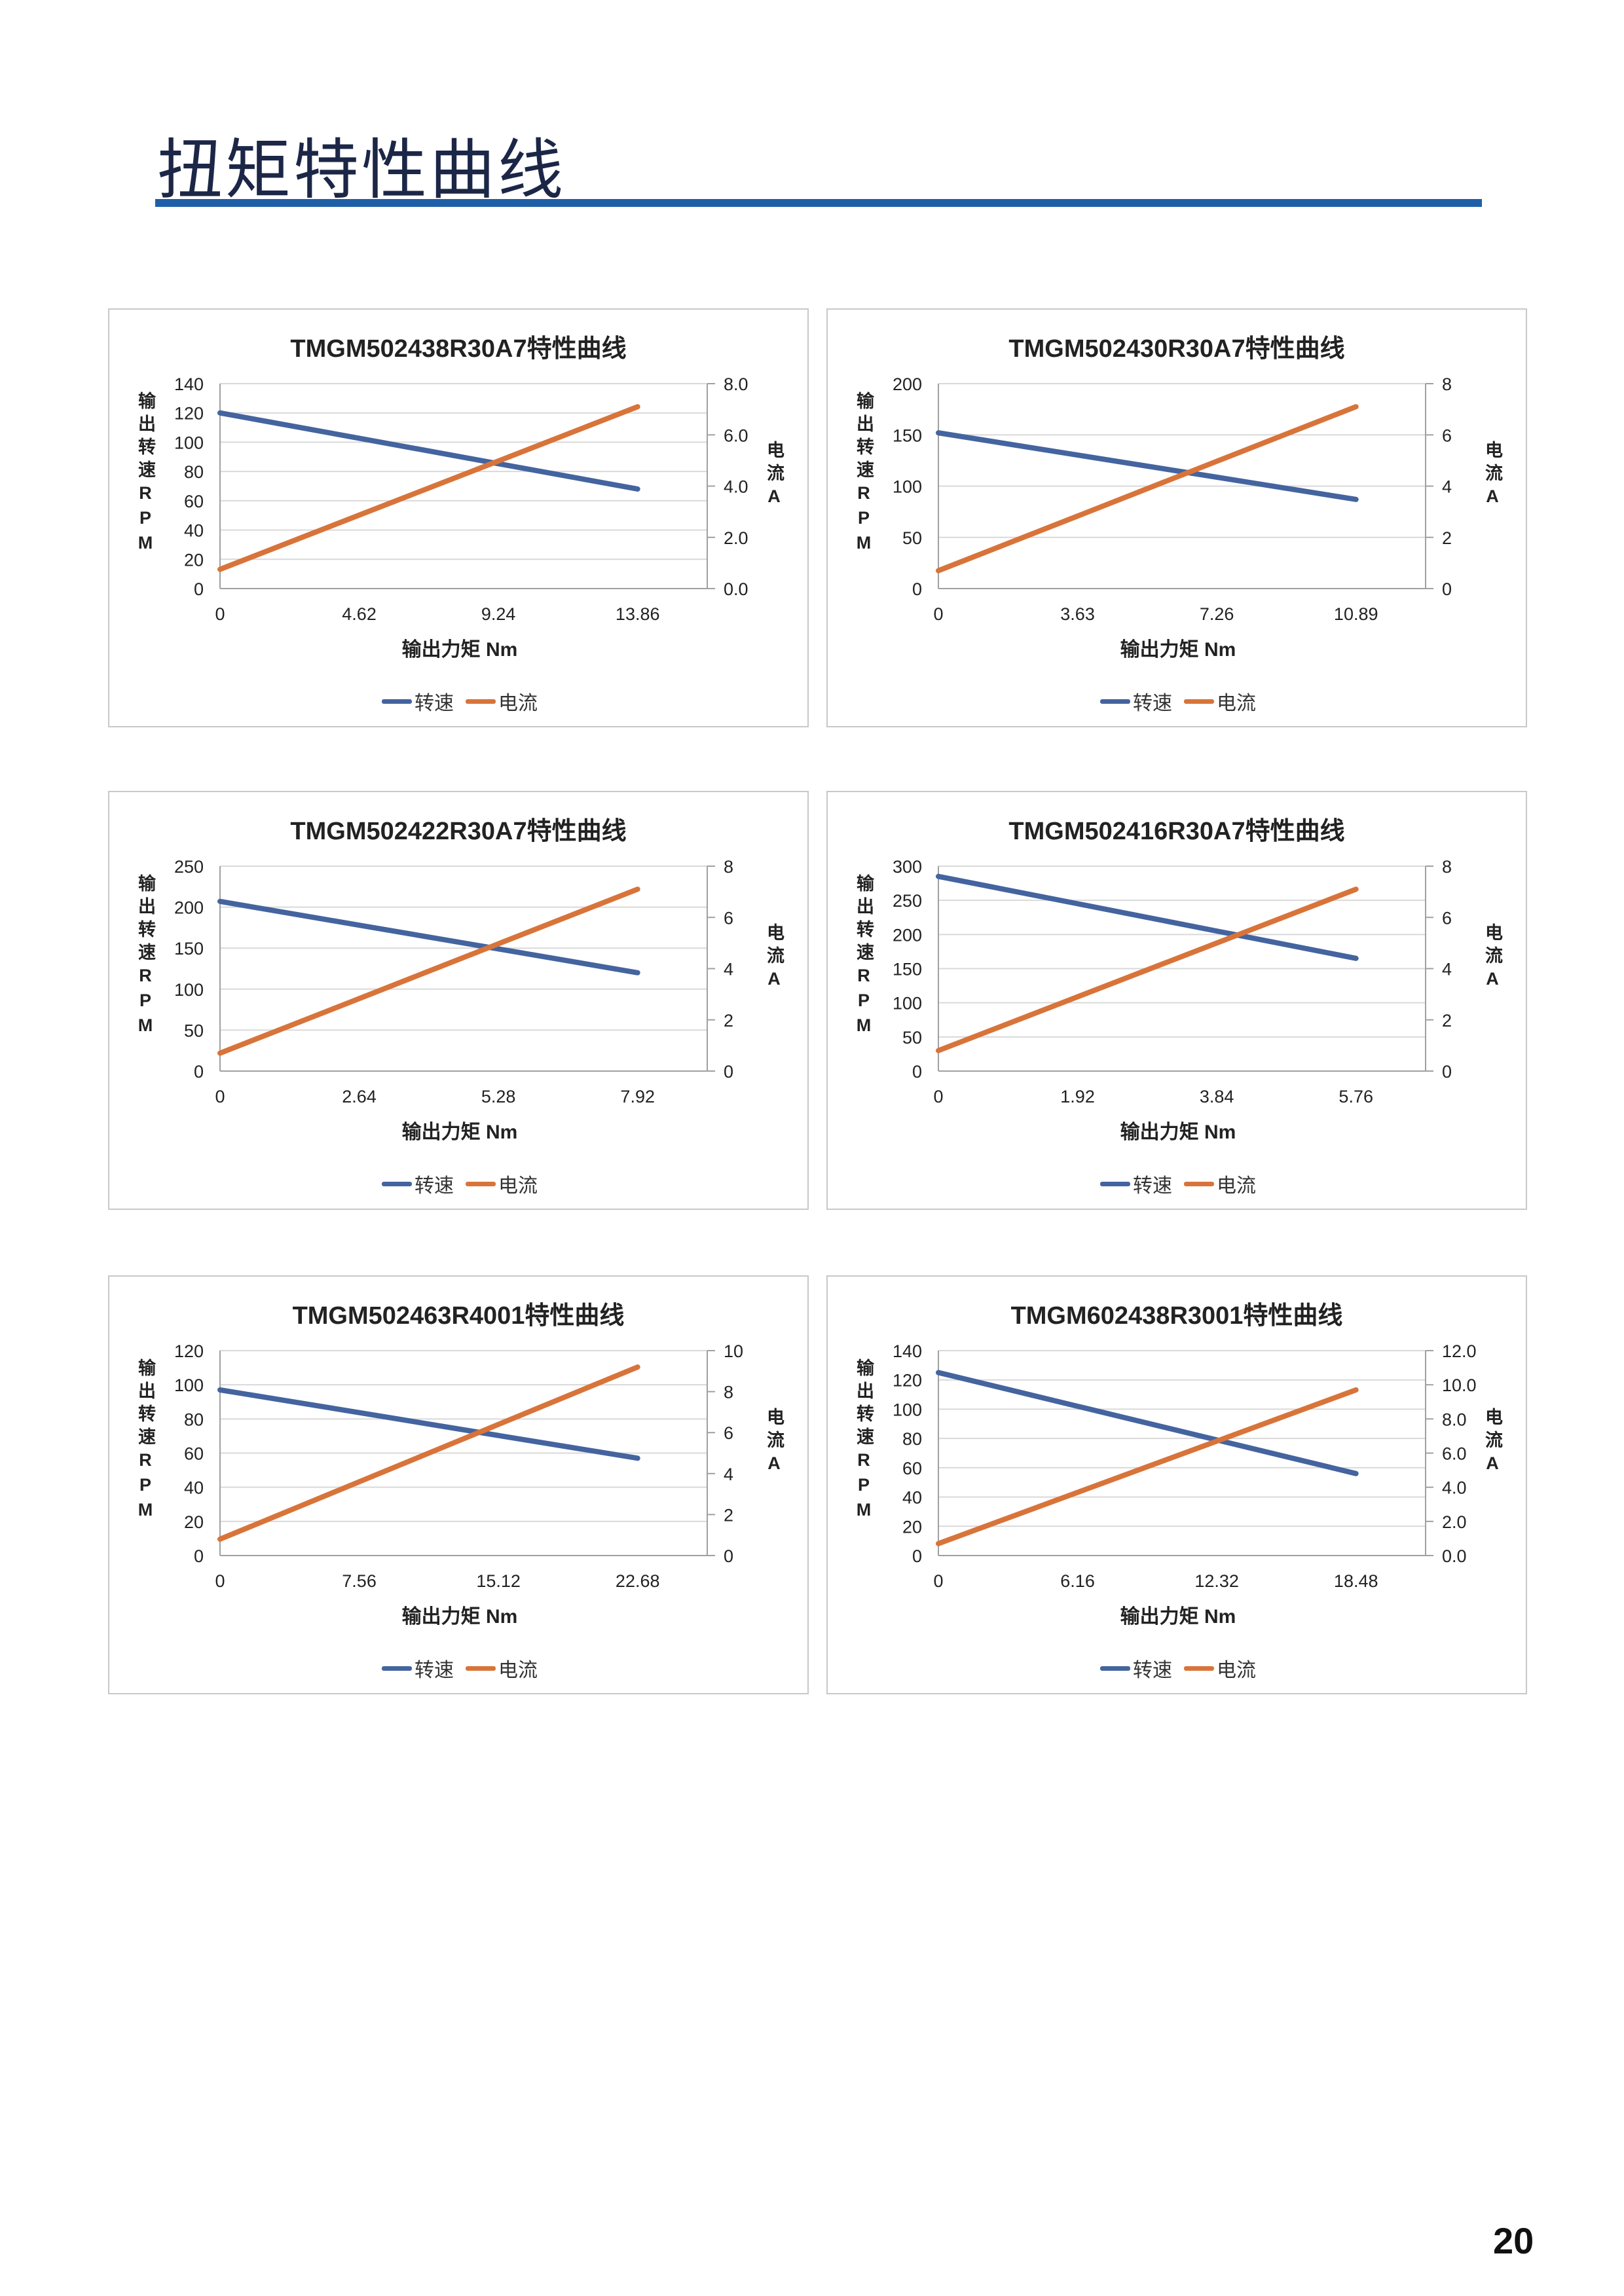  I want to click on y2-tick-label: 12.0, so click(1459, 1351).